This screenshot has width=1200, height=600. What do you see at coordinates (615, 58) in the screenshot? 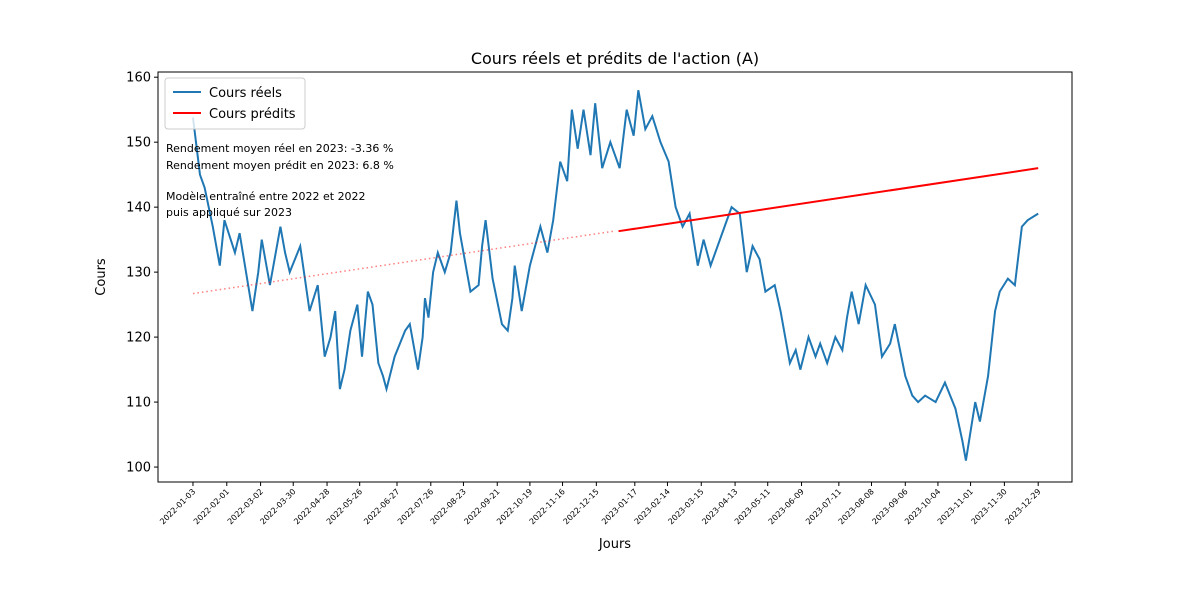
I see `chart-title: Cours réels et prédits de l'action (A)` at bounding box center [615, 58].